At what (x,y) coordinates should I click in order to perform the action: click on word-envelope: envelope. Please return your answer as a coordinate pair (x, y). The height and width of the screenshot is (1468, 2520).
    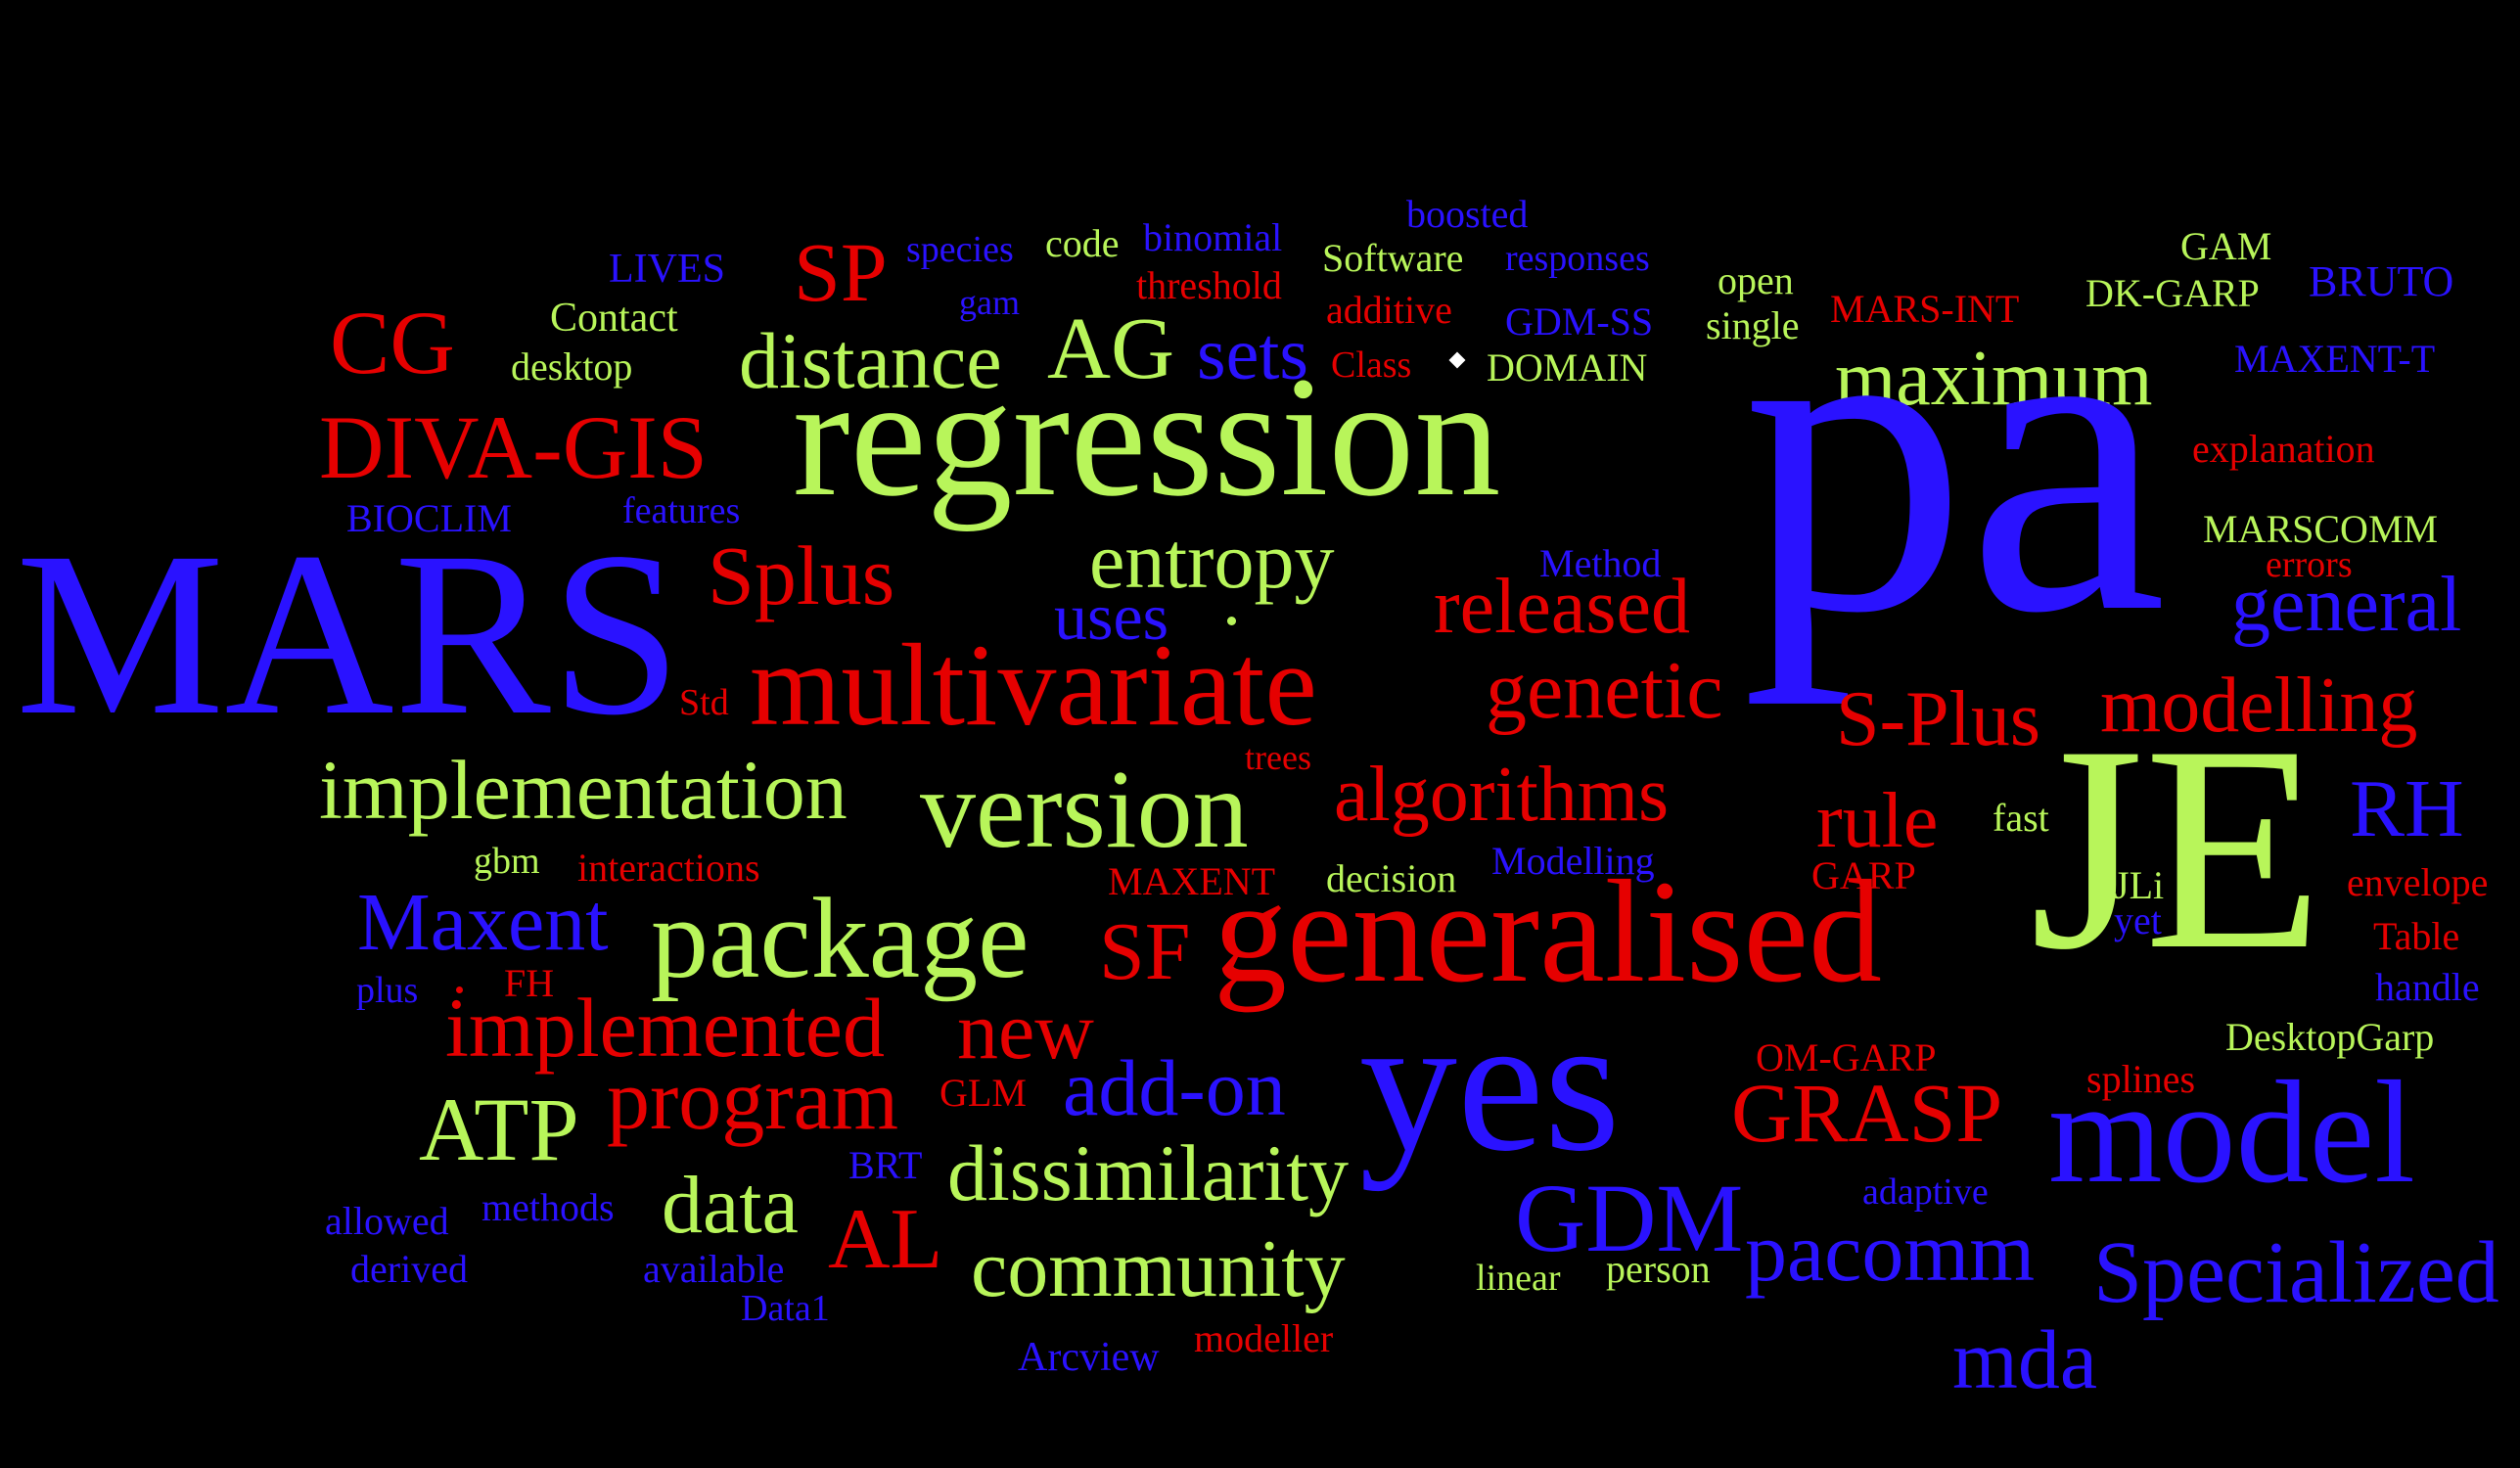
    Looking at the image, I should click on (2418, 882).